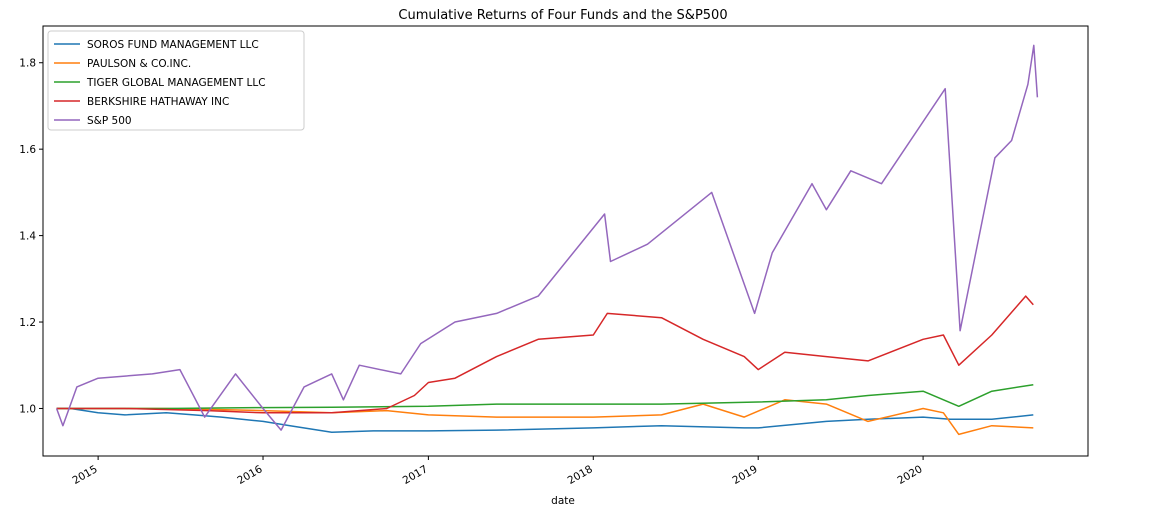 This screenshot has width=1174, height=506. I want to click on legend-label-0: SOROS FUND MANAGEMENT LLC, so click(173, 45).